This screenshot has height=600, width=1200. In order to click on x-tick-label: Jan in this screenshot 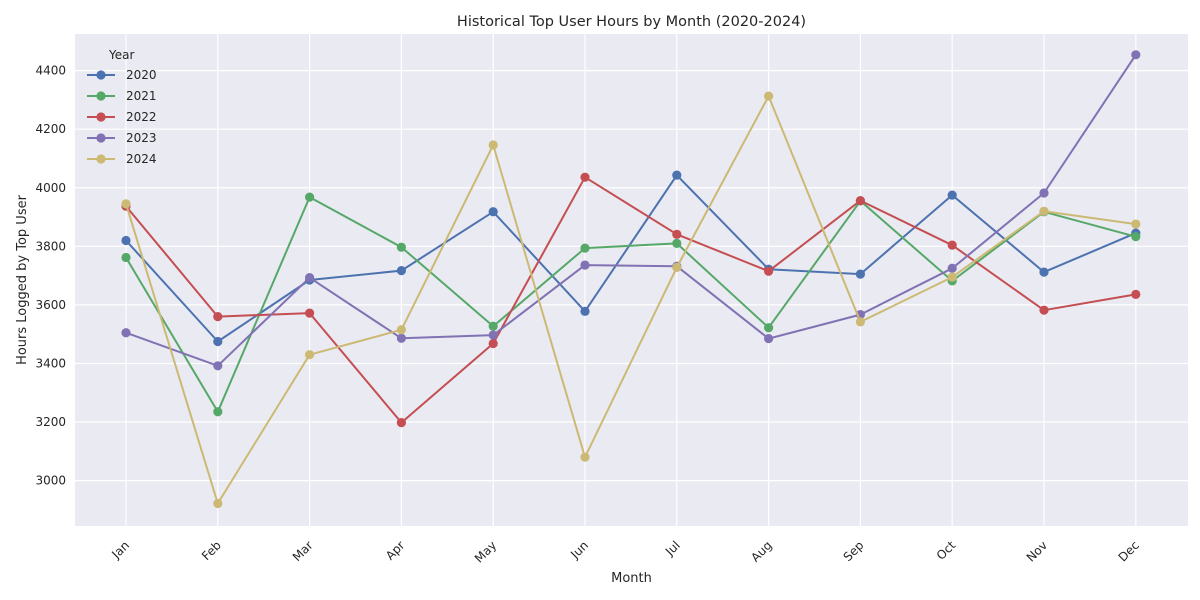, I will do `click(120, 550)`.